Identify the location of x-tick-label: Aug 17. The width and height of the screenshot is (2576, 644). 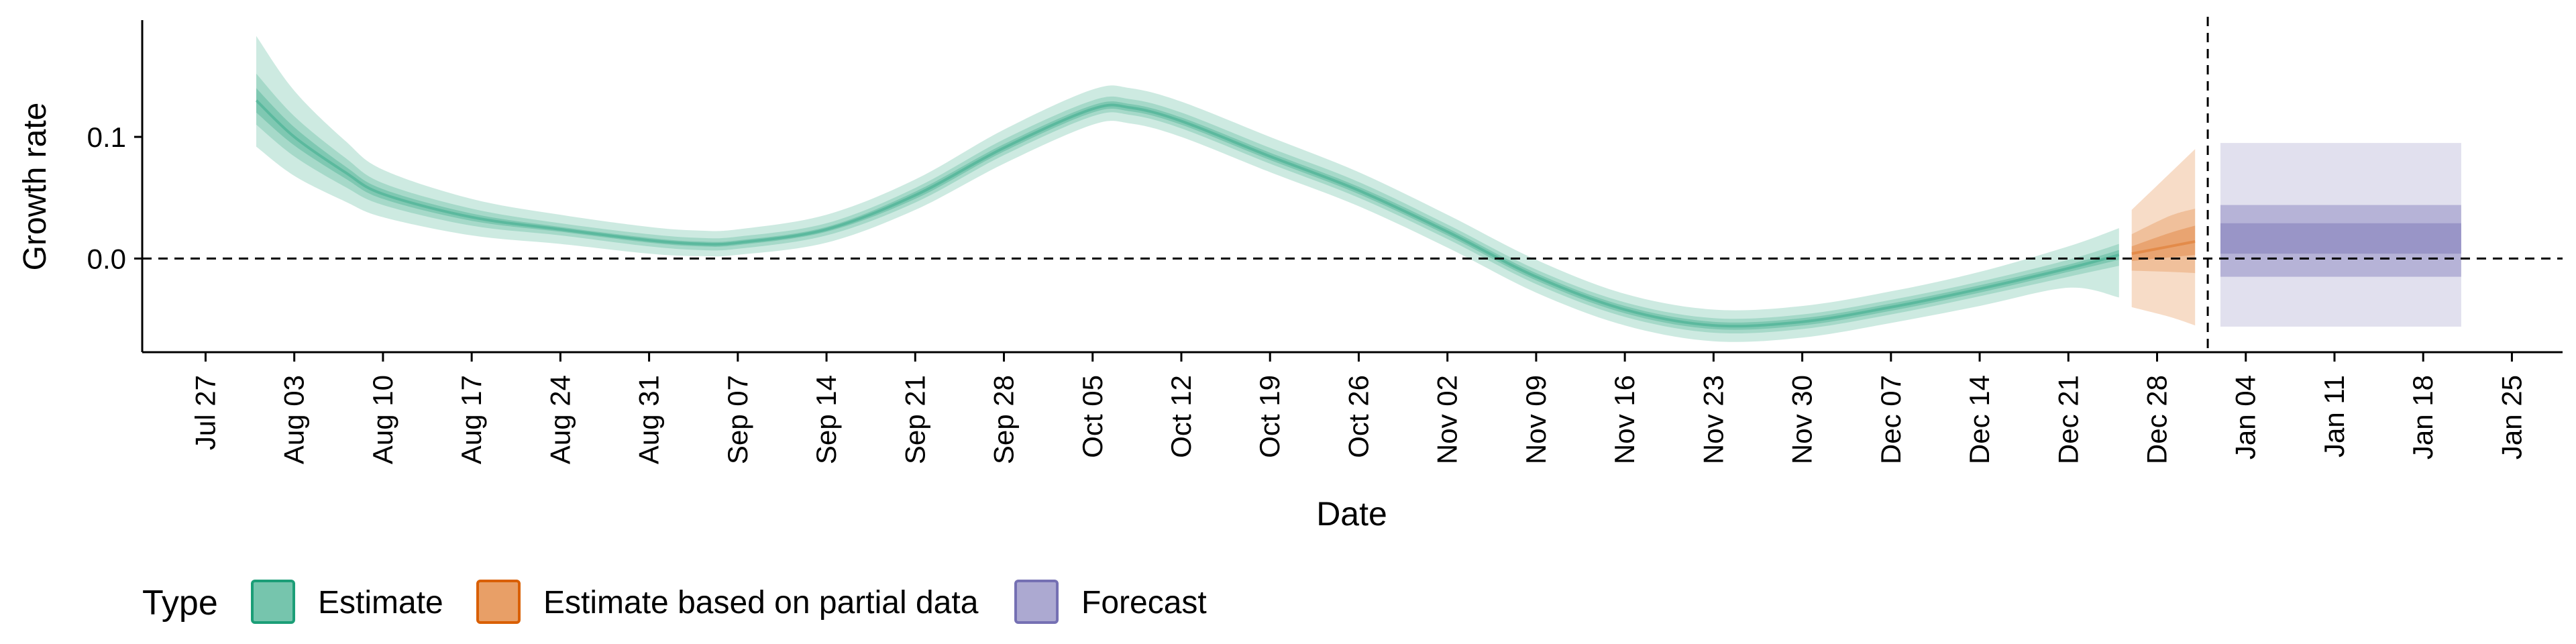
(471, 419).